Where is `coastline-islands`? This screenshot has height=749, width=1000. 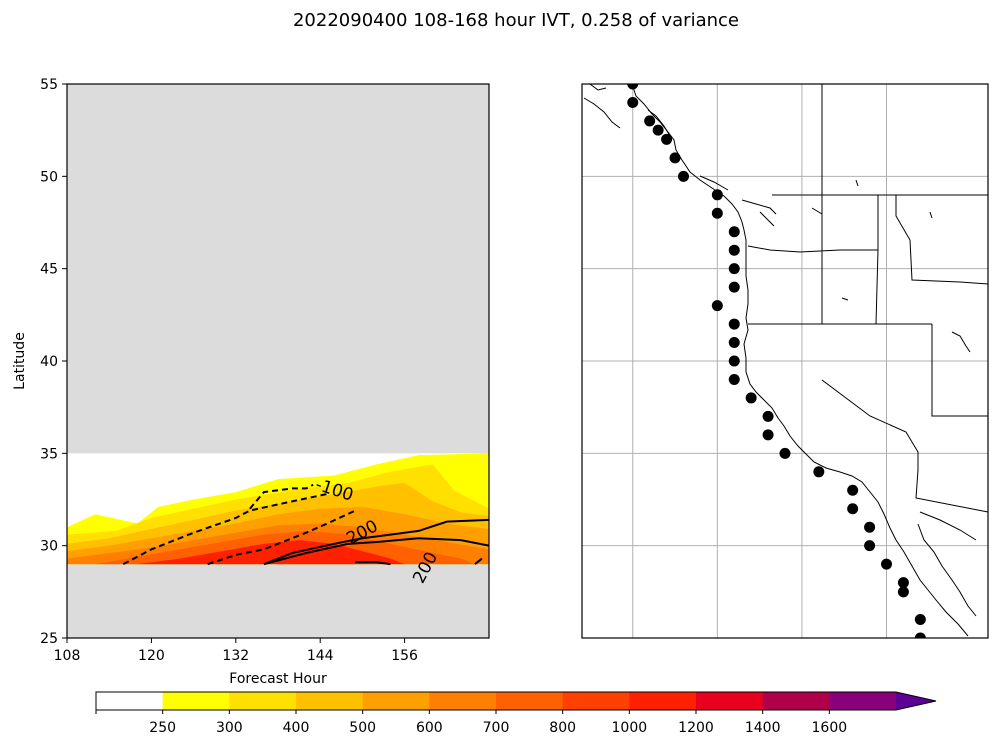
coastline-islands is located at coordinates (680, 155).